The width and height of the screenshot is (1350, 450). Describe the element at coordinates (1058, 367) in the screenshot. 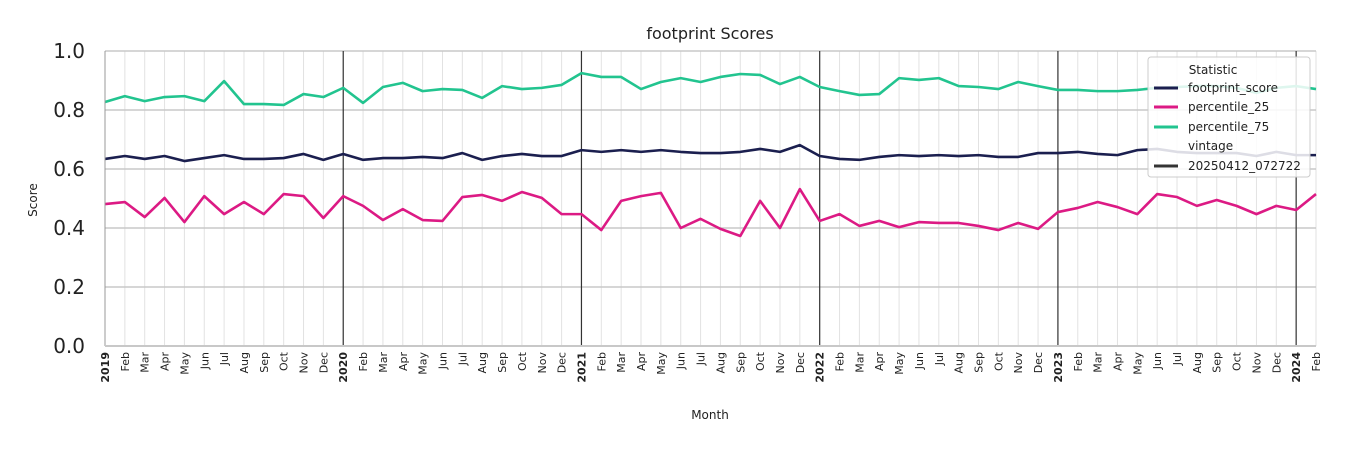

I see `x-tick-label: 2023` at that location.